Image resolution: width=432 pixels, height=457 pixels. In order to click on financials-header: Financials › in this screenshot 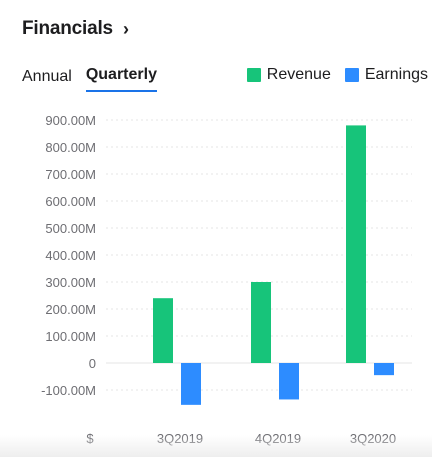, I will do `click(75, 29)`.